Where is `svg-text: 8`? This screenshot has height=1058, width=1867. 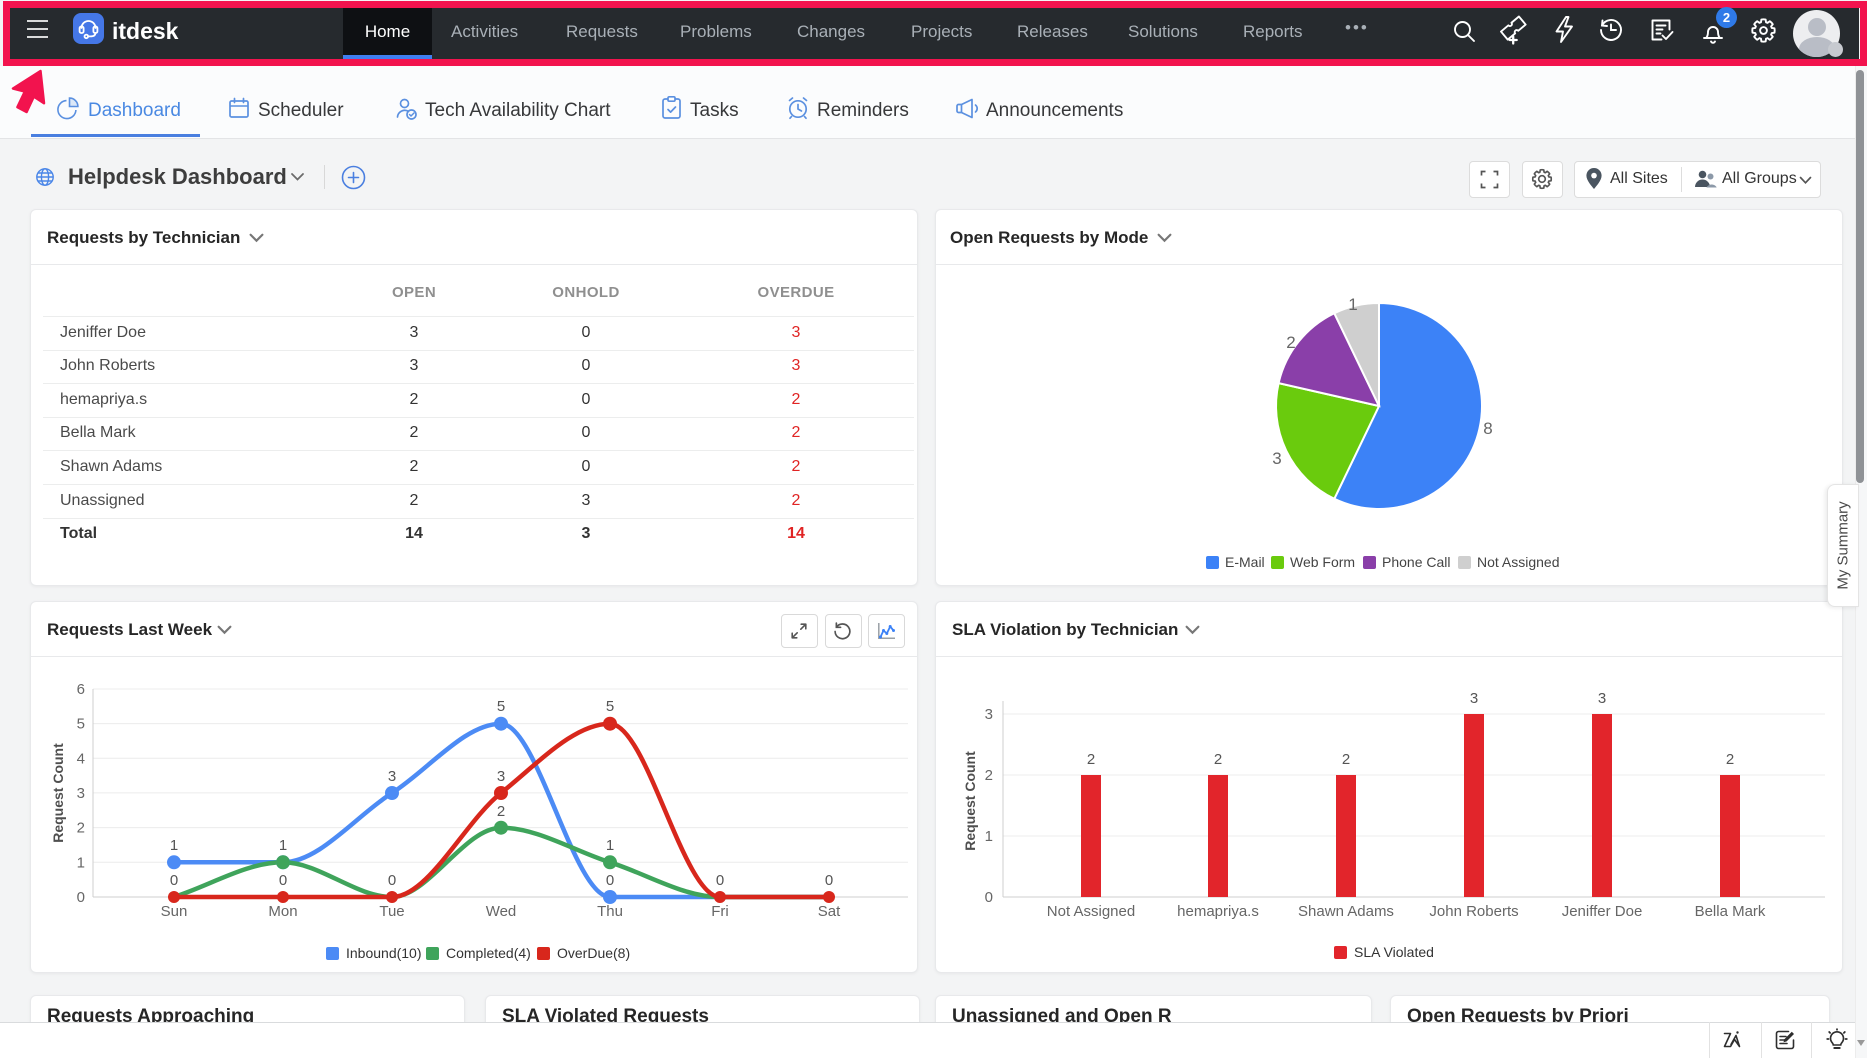 svg-text: 8 is located at coordinates (1487, 428).